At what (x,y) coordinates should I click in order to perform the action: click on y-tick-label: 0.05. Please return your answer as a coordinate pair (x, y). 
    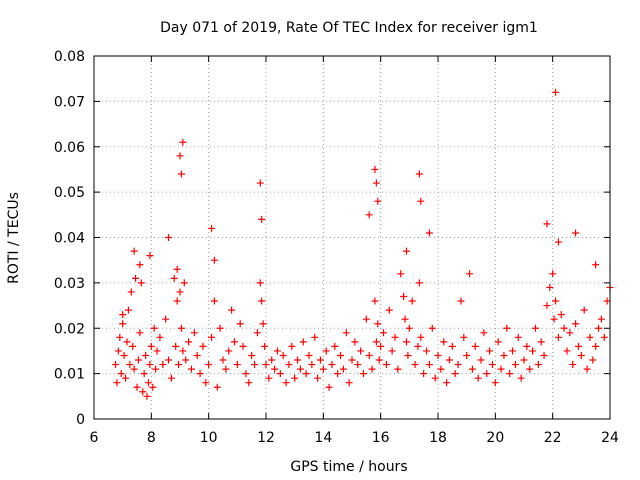
    Looking at the image, I should click on (69, 193).